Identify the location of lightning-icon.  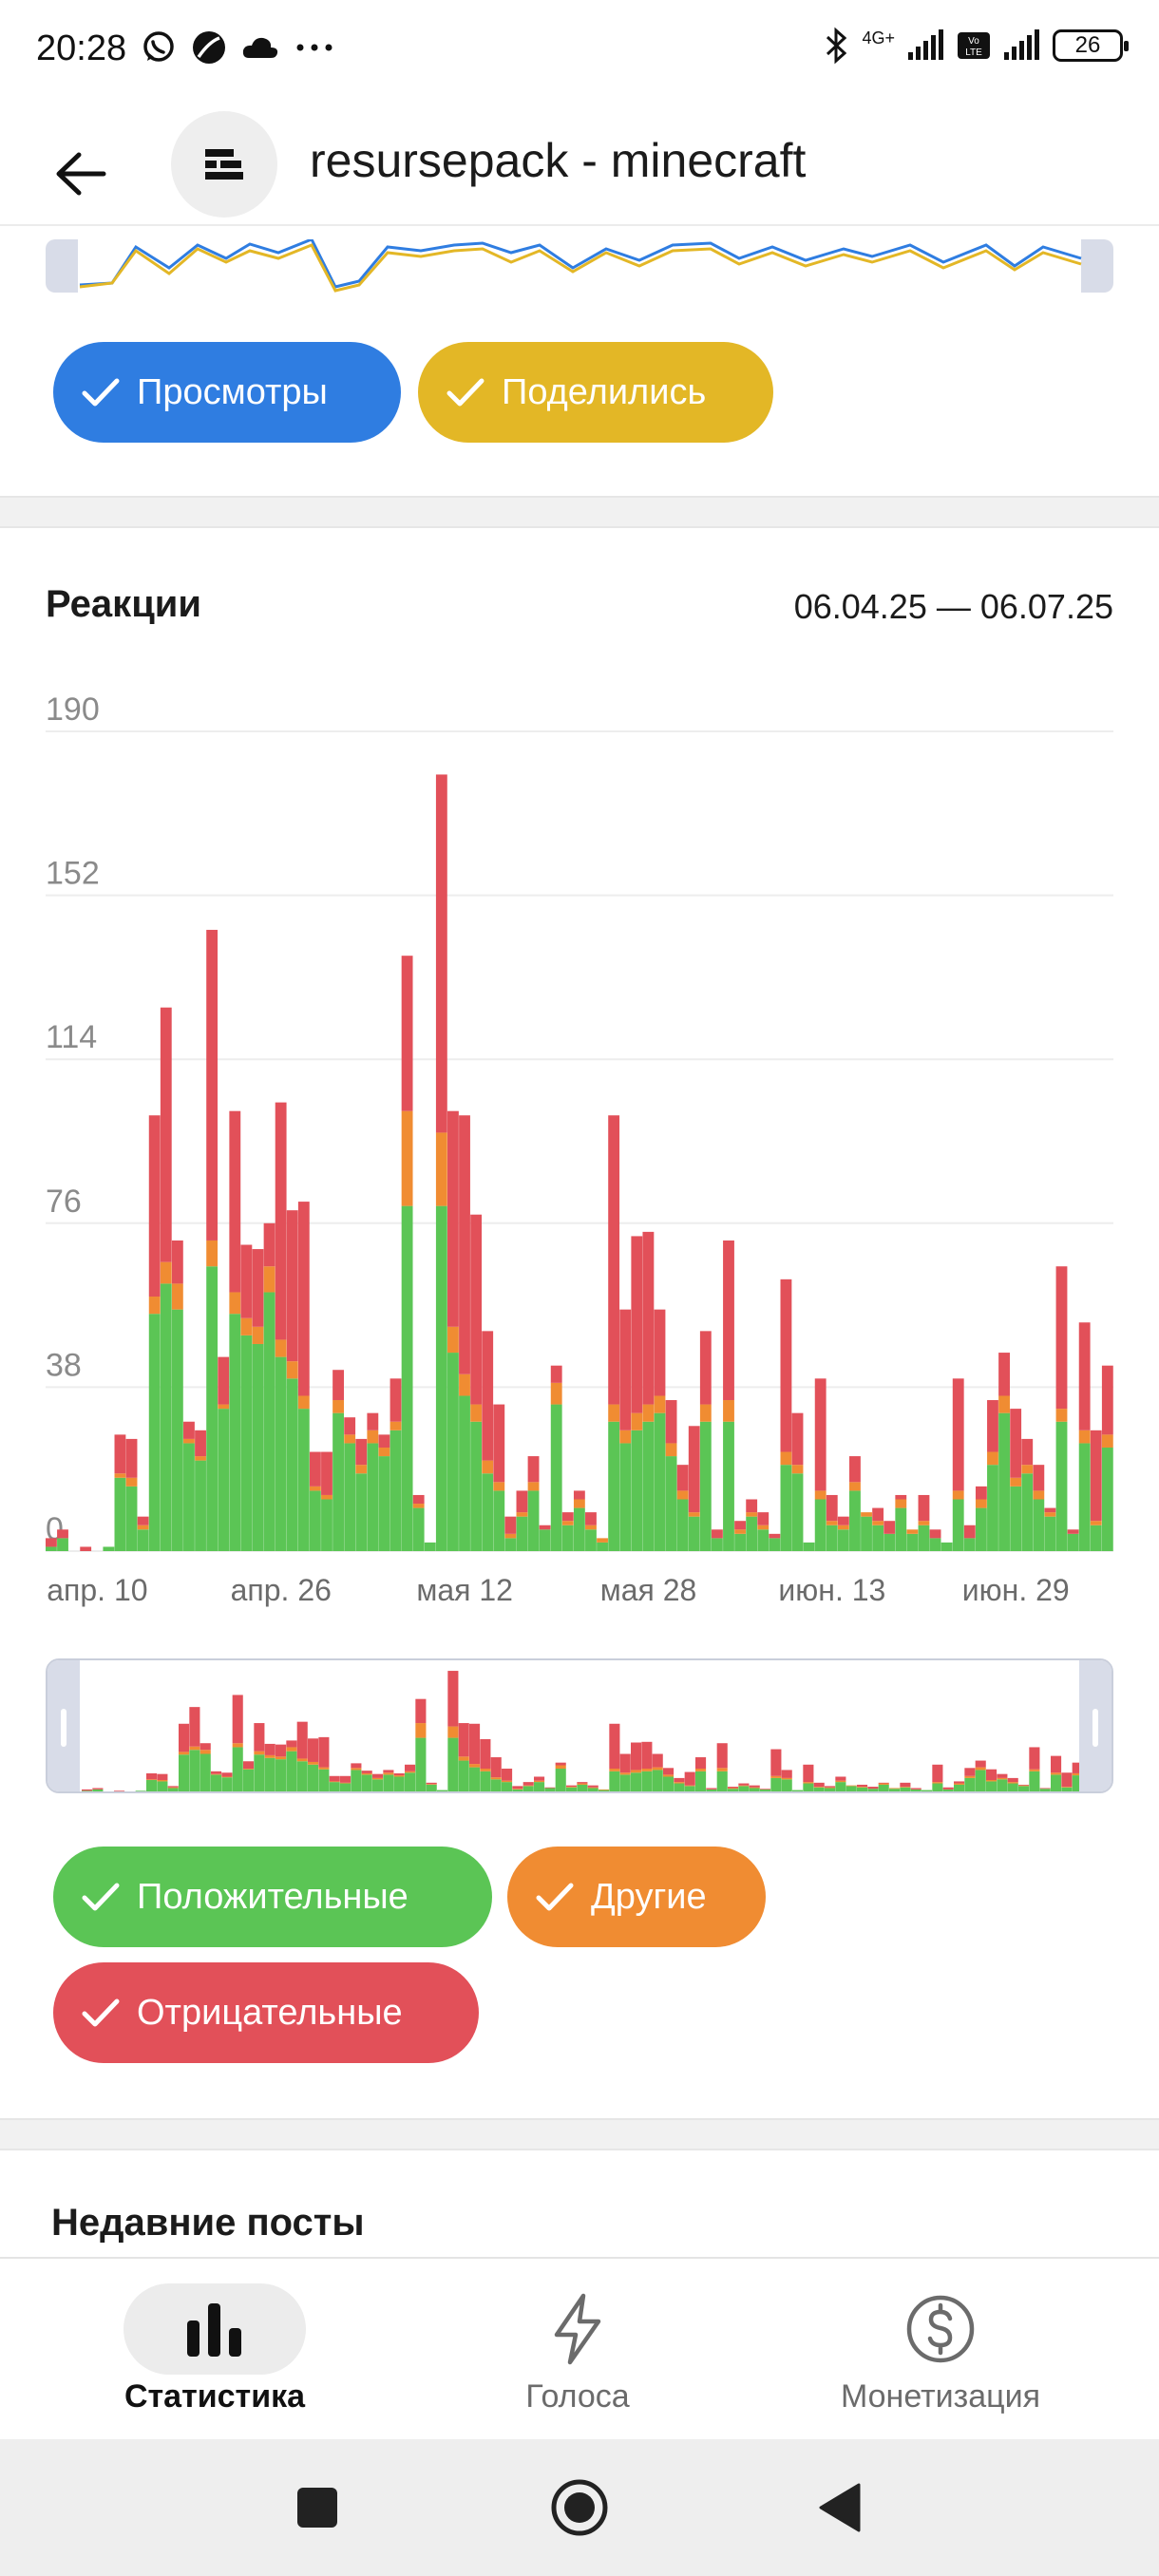
(577, 2329).